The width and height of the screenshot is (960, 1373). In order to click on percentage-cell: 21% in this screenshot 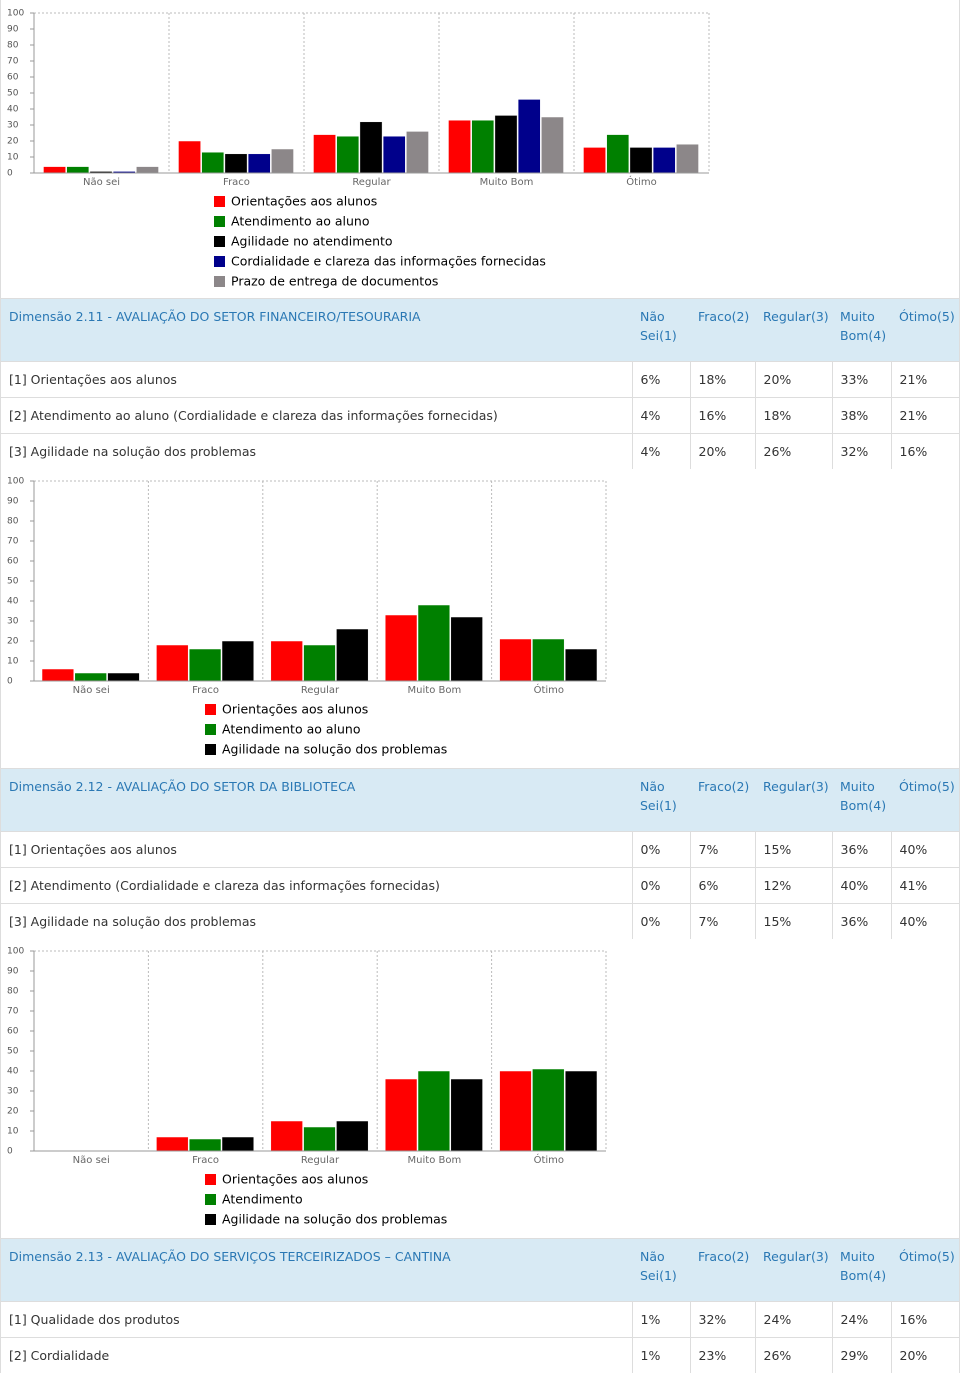, I will do `click(925, 416)`.